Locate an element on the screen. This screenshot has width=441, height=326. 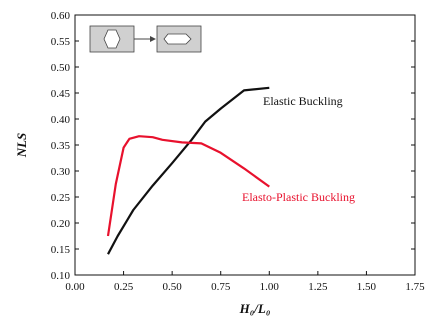
y-axis-title: NLS is located at coordinates (21, 146).